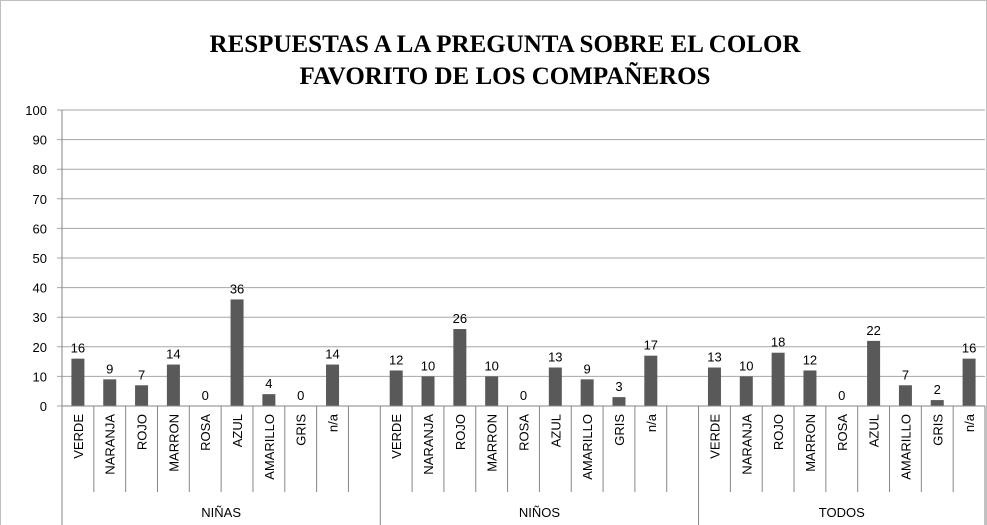  What do you see at coordinates (36, 110) in the screenshot?
I see `y-tick-label: 100` at bounding box center [36, 110].